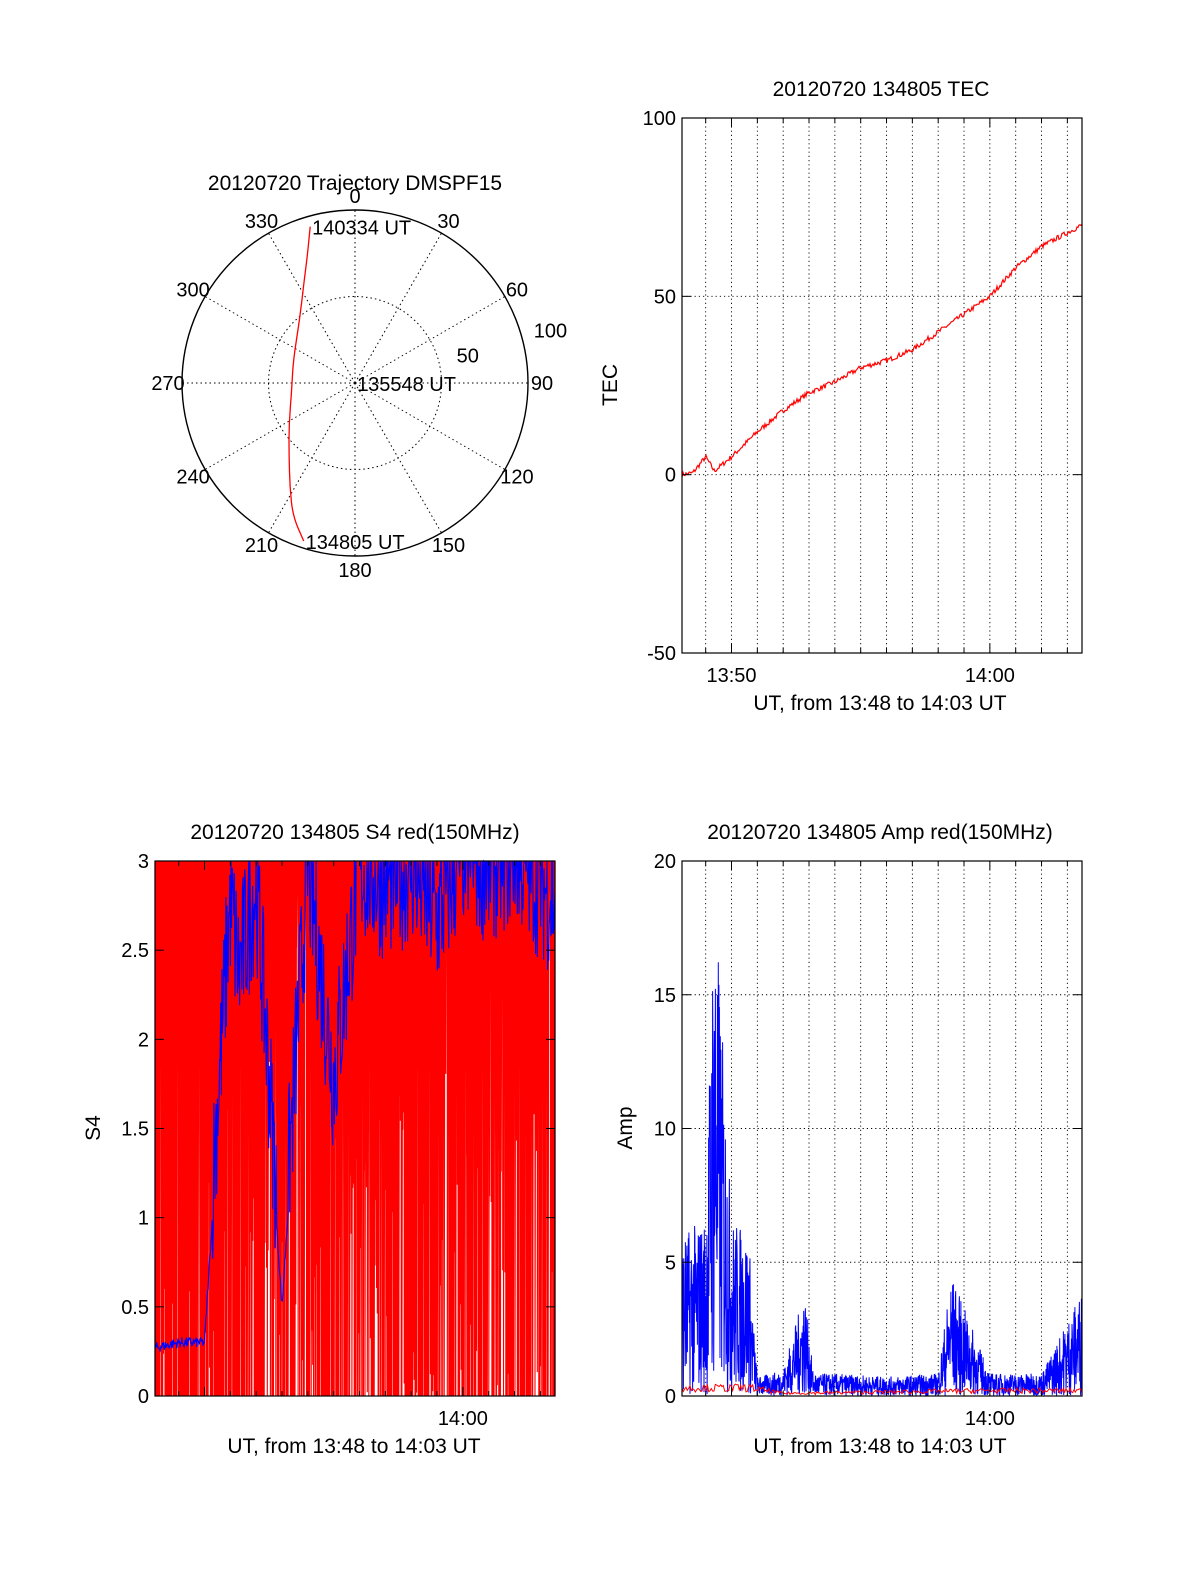  Describe the element at coordinates (665, 297) in the screenshot. I see `tec-ytick-label: 50` at that location.